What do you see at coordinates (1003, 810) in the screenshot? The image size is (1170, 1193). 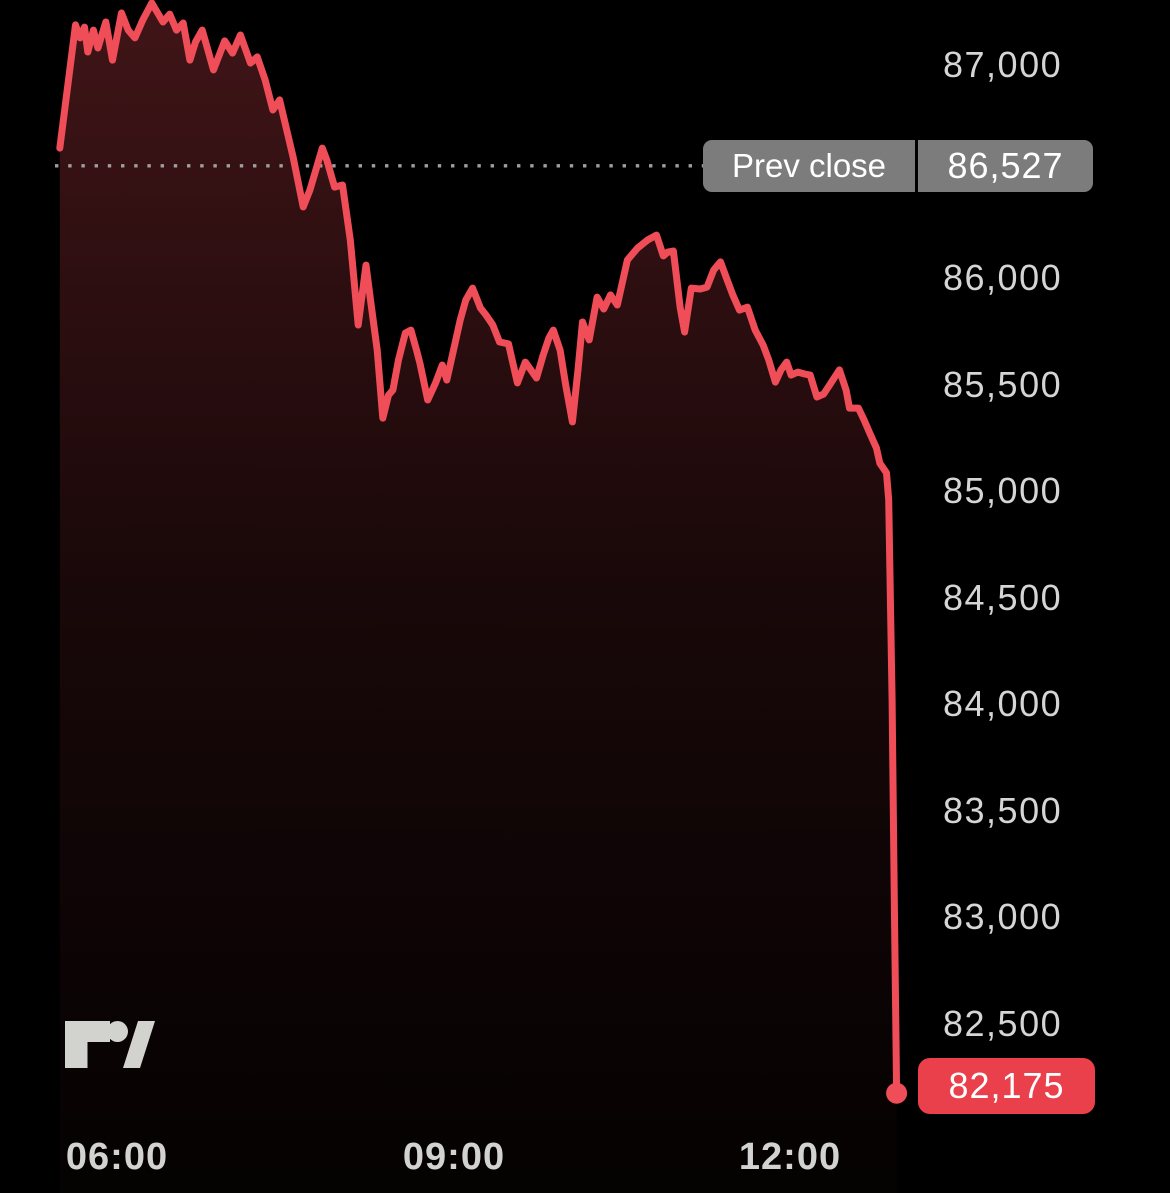 I see `y-axis-label: 83,500` at bounding box center [1003, 810].